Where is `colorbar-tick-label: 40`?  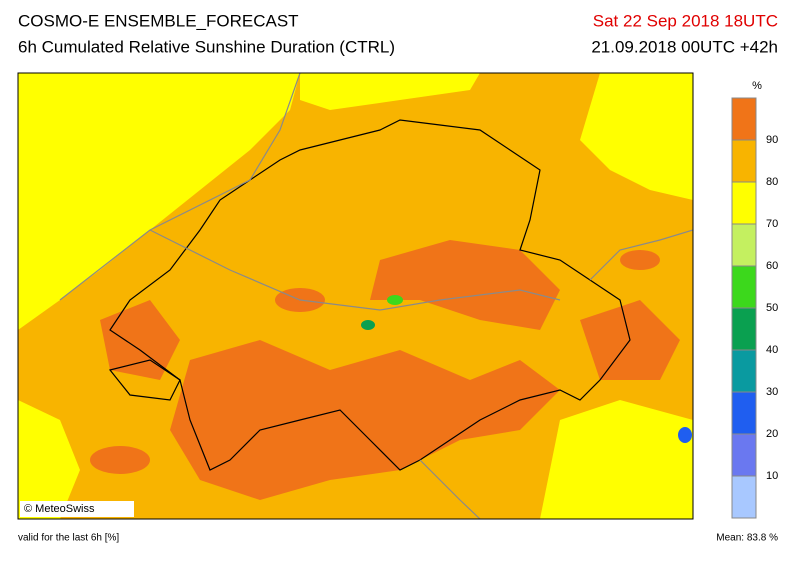
colorbar-tick-label: 40 is located at coordinates (772, 350).